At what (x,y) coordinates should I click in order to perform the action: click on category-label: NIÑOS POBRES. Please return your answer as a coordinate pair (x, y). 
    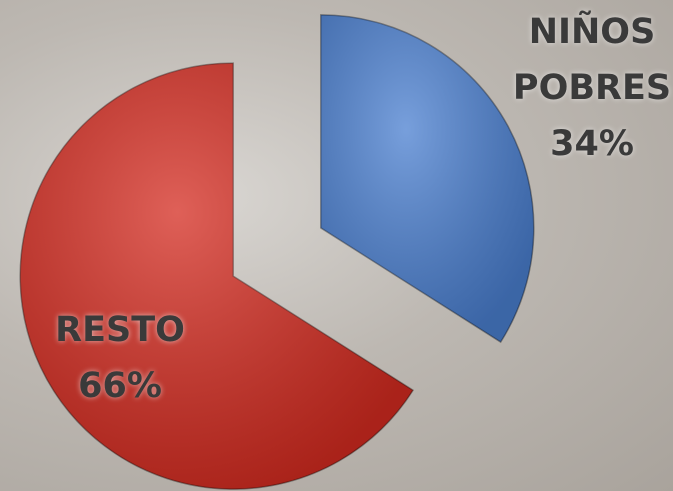
    Looking at the image, I should click on (592, 60).